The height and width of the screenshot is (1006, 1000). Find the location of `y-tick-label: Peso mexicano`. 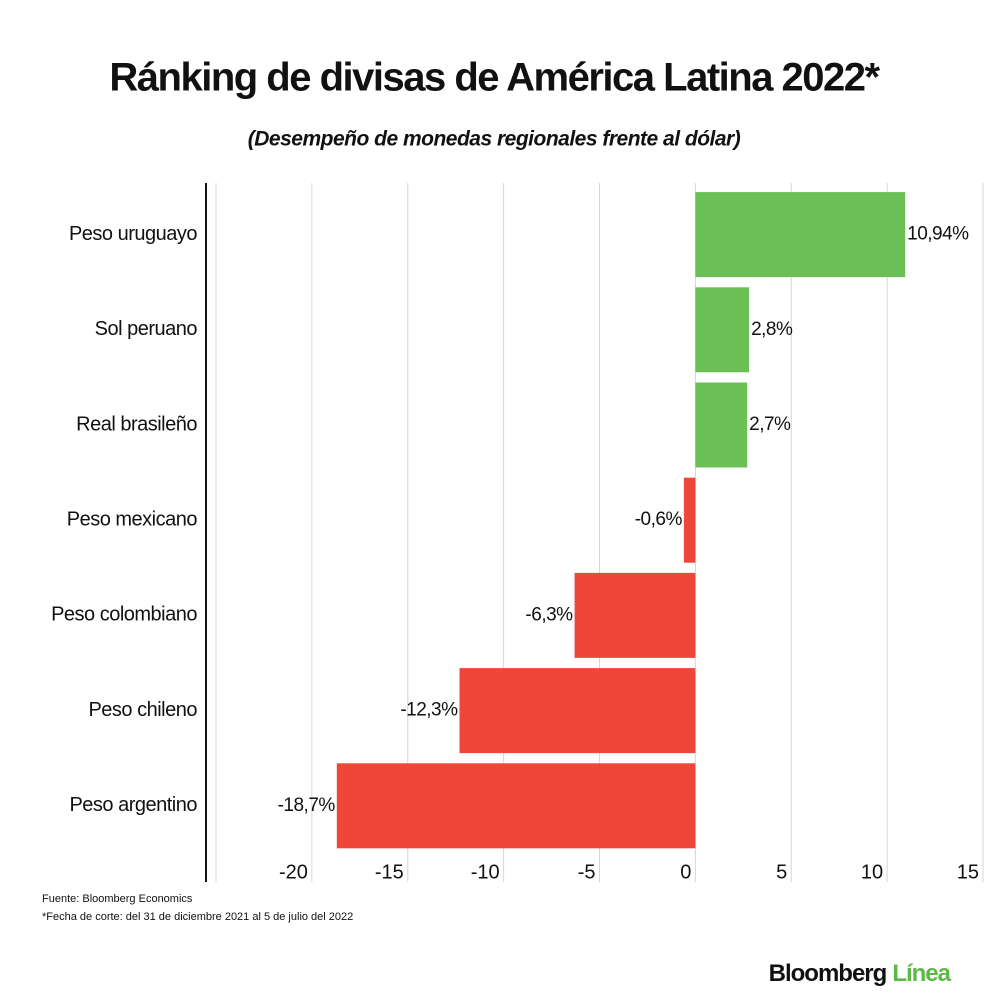

y-tick-label: Peso mexicano is located at coordinates (132, 519).